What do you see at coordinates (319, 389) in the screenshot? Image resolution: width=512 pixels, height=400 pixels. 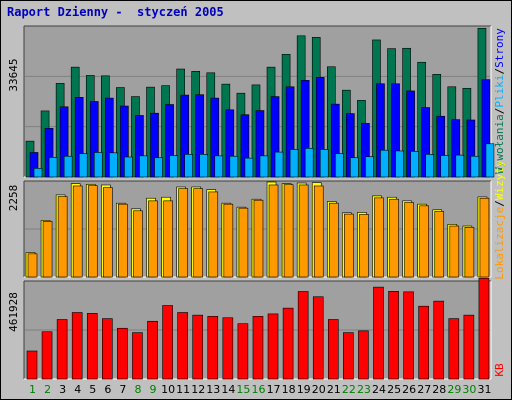 I see `x-tick-label: 20` at bounding box center [319, 389].